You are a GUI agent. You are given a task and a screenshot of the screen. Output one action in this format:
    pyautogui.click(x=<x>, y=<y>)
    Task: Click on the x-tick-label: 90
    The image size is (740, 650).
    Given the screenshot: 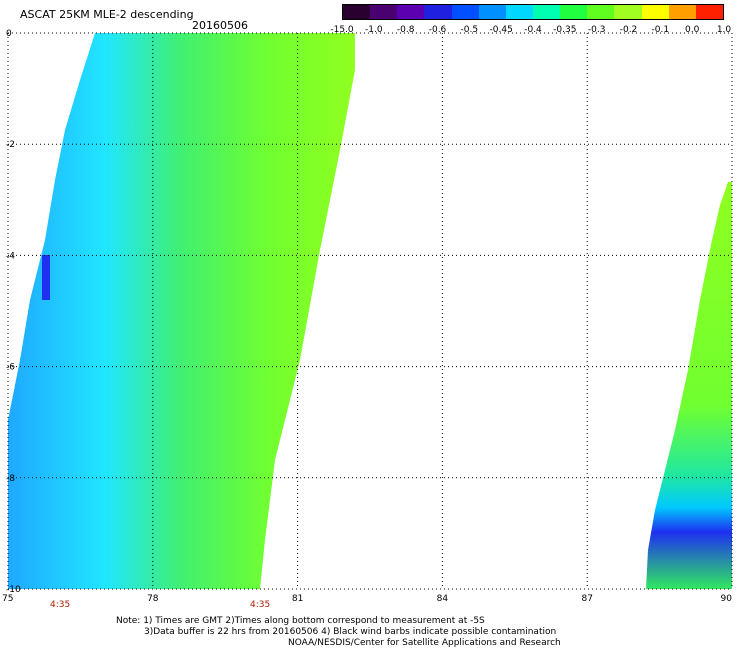 What is the action you would take?
    pyautogui.click(x=727, y=599)
    